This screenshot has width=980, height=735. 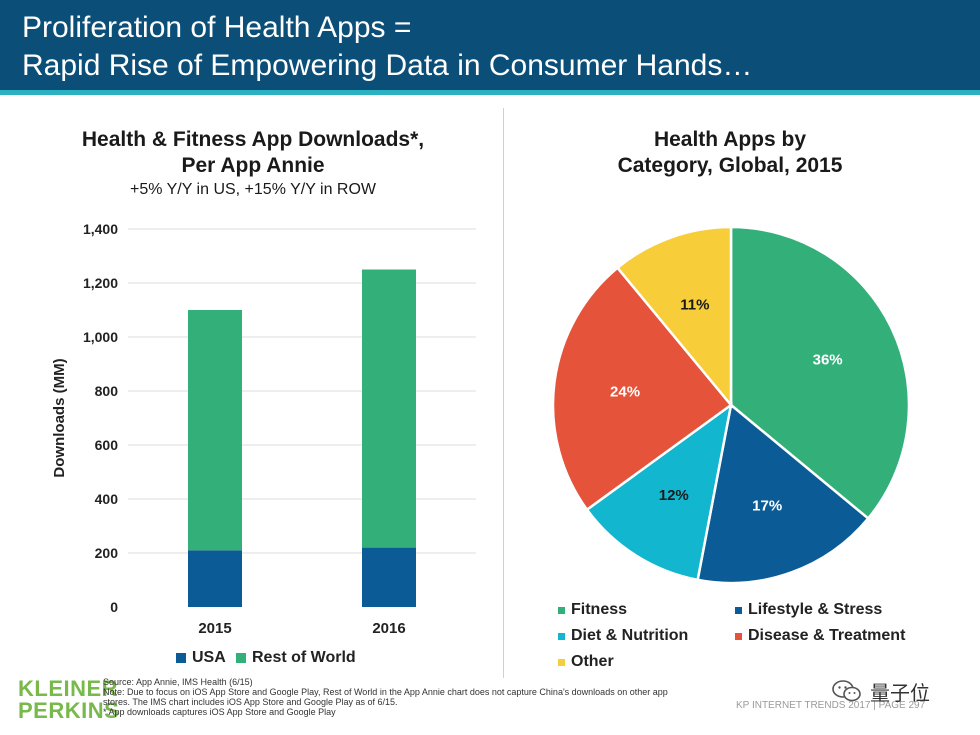 What do you see at coordinates (178, 682) in the screenshot?
I see `source-line: Source: App Annie, IMS Health (6/15)` at bounding box center [178, 682].